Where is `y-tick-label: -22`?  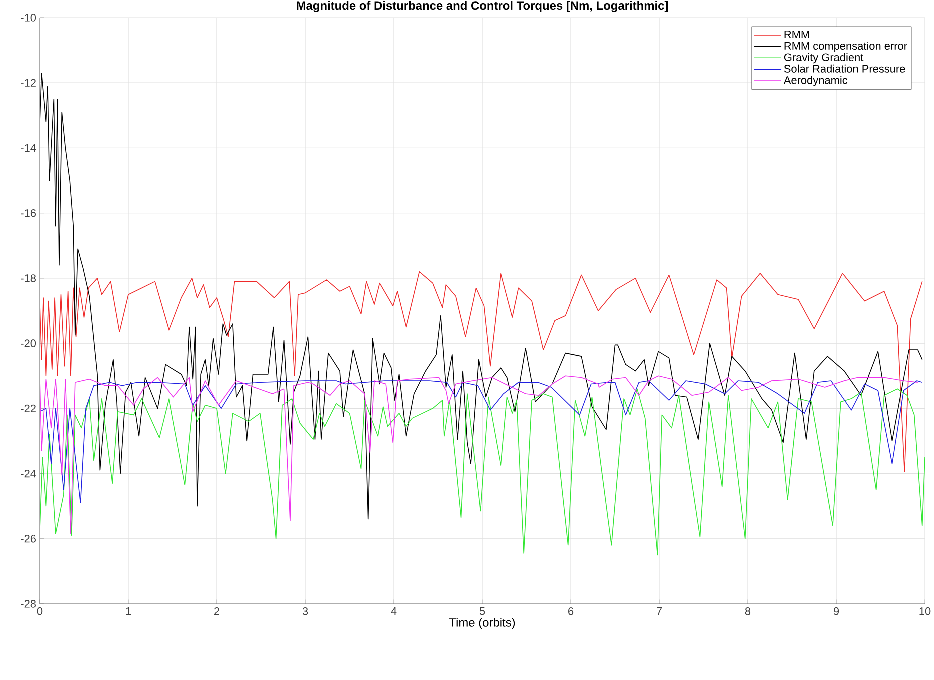 y-tick-label: -22 is located at coordinates (28, 408).